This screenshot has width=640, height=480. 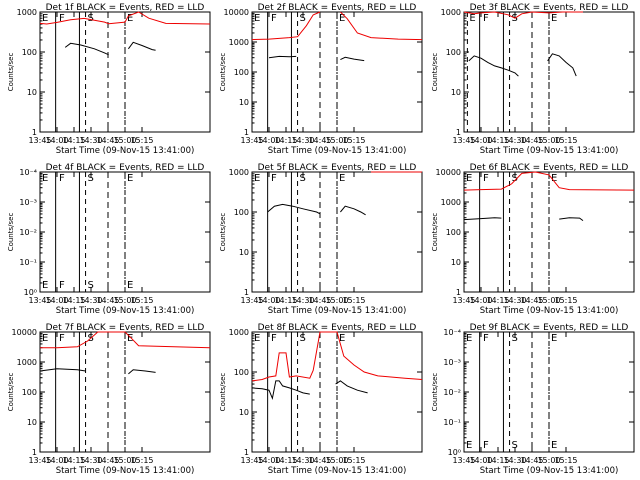 What do you see at coordinates (241, 72) in the screenshot?
I see `y-tick-label: 100` at bounding box center [241, 72].